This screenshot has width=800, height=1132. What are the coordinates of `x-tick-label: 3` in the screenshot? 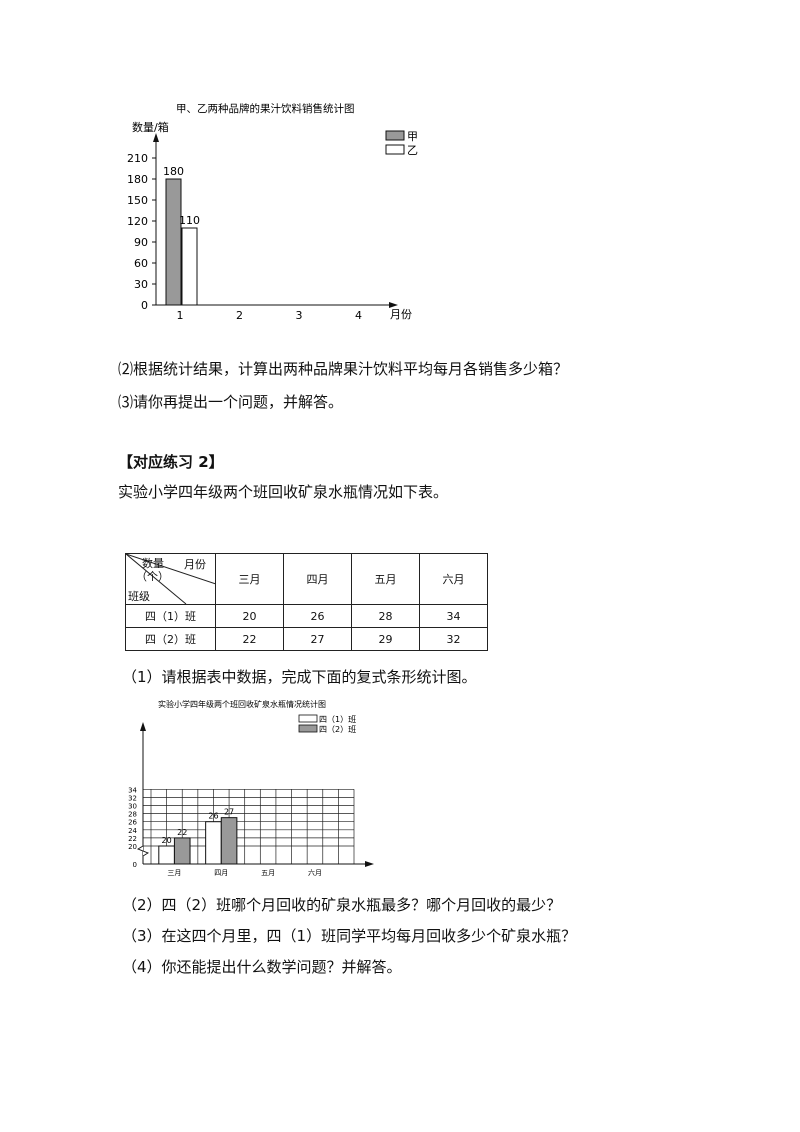 It's located at (299, 315).